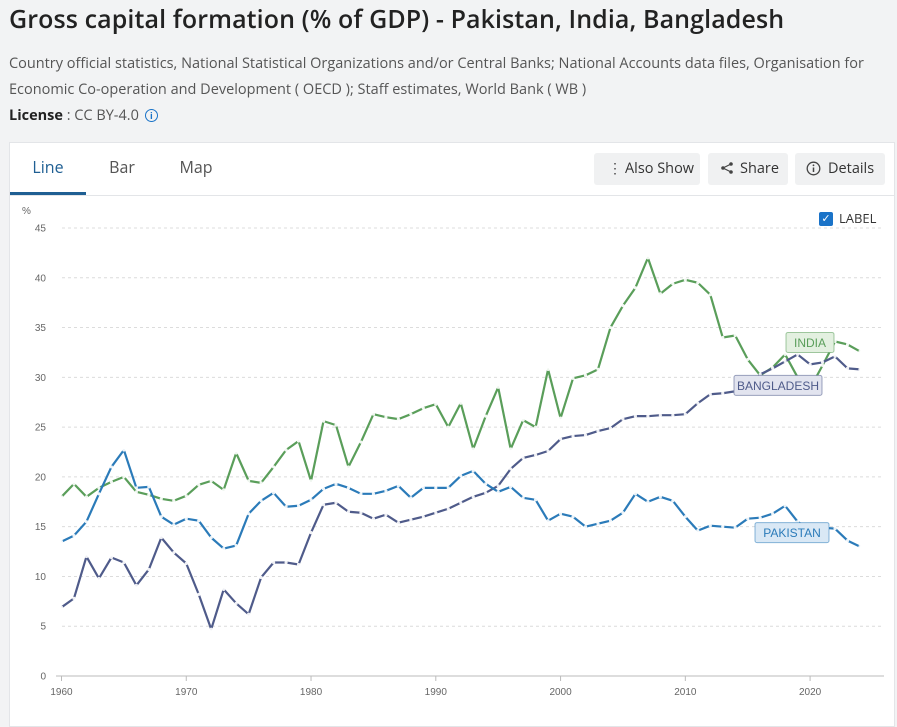 The image size is (897, 727). What do you see at coordinates (615, 168) in the screenshot?
I see `more-vertical-icon: ⋮` at bounding box center [615, 168].